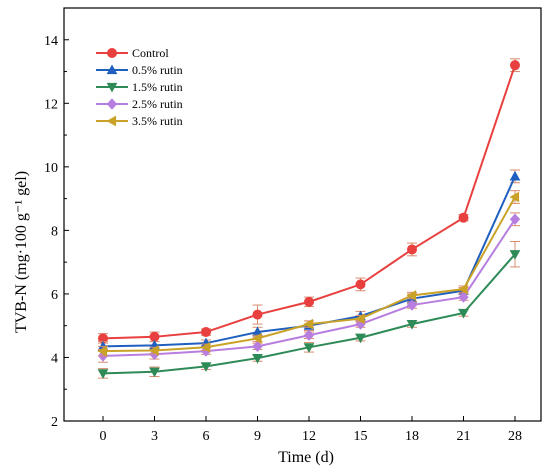 The width and height of the screenshot is (550, 469). What do you see at coordinates (412, 436) in the screenshot?
I see `x-tick-label: 18` at bounding box center [412, 436].